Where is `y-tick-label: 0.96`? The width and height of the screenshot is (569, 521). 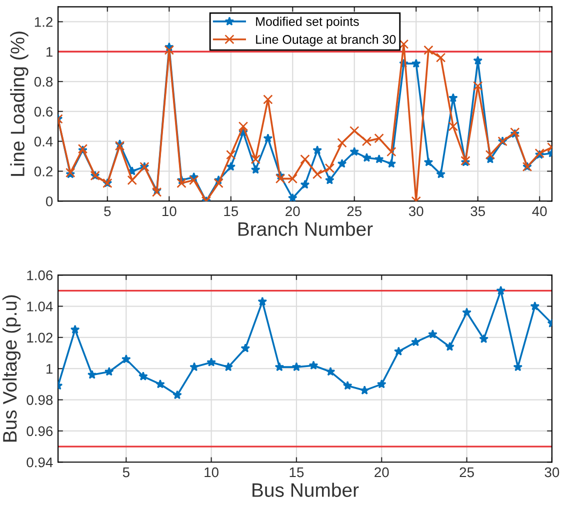
y-tick-label: 0.96 is located at coordinates (39, 431).